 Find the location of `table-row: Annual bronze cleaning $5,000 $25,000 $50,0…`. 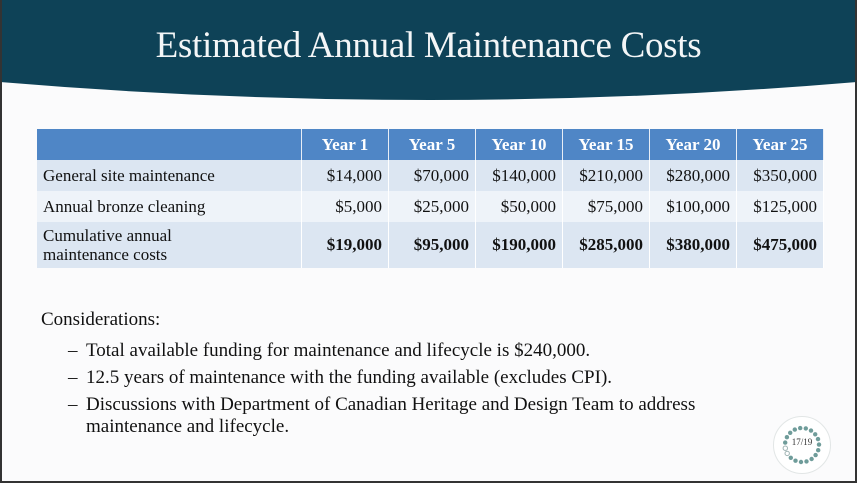

table-row: Annual bronze cleaning $5,000 $25,000 $50,0… is located at coordinates (430, 206).